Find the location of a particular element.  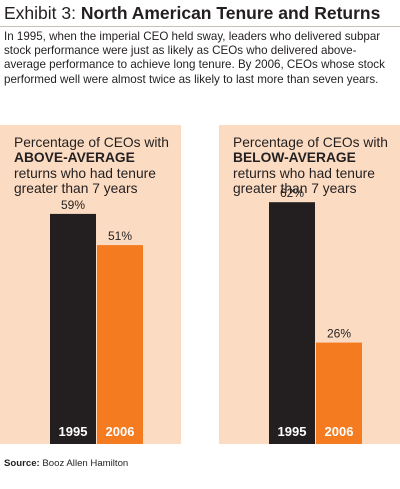

source-label: Source: is located at coordinates (22, 463).